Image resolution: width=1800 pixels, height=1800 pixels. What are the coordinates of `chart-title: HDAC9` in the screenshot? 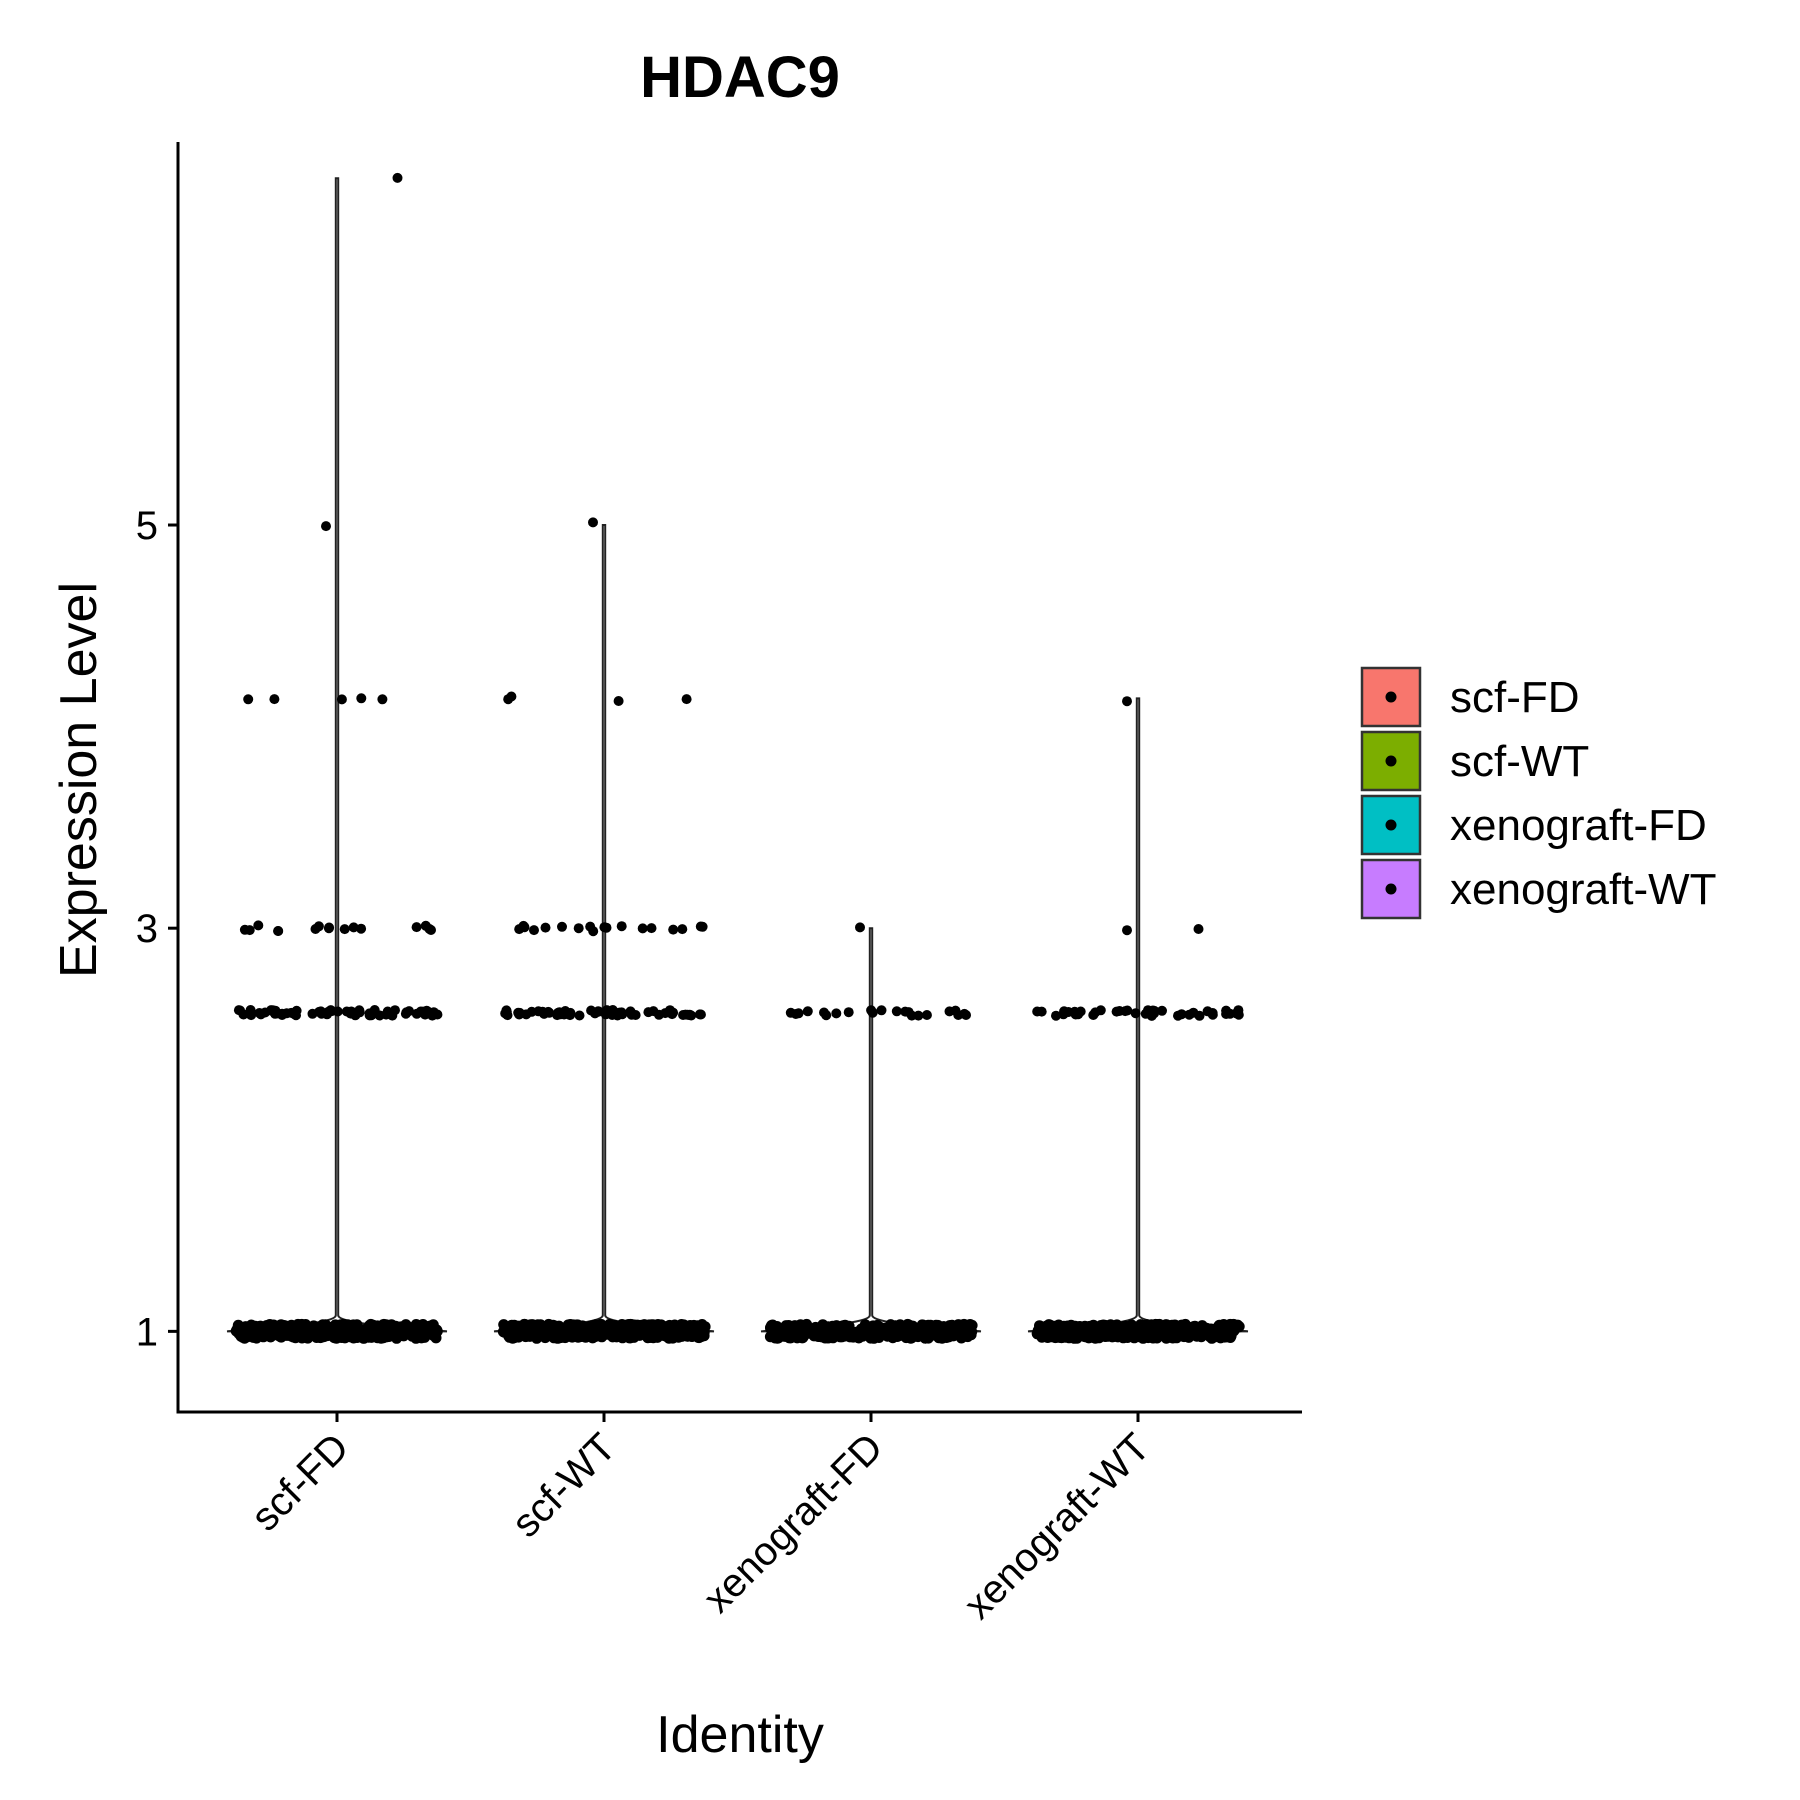 It's located at (740, 77).